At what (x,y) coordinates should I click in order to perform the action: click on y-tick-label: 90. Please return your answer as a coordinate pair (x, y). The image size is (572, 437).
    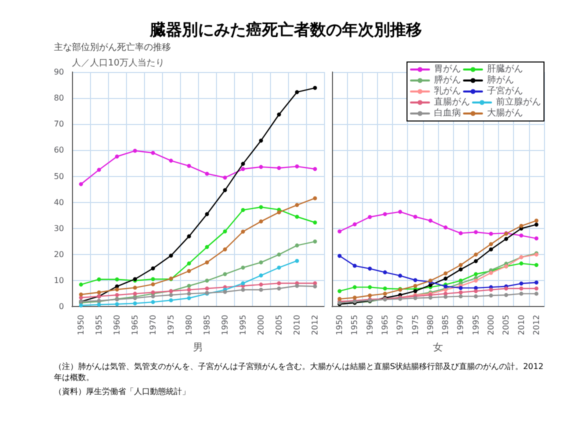
    Looking at the image, I should click on (59, 72).